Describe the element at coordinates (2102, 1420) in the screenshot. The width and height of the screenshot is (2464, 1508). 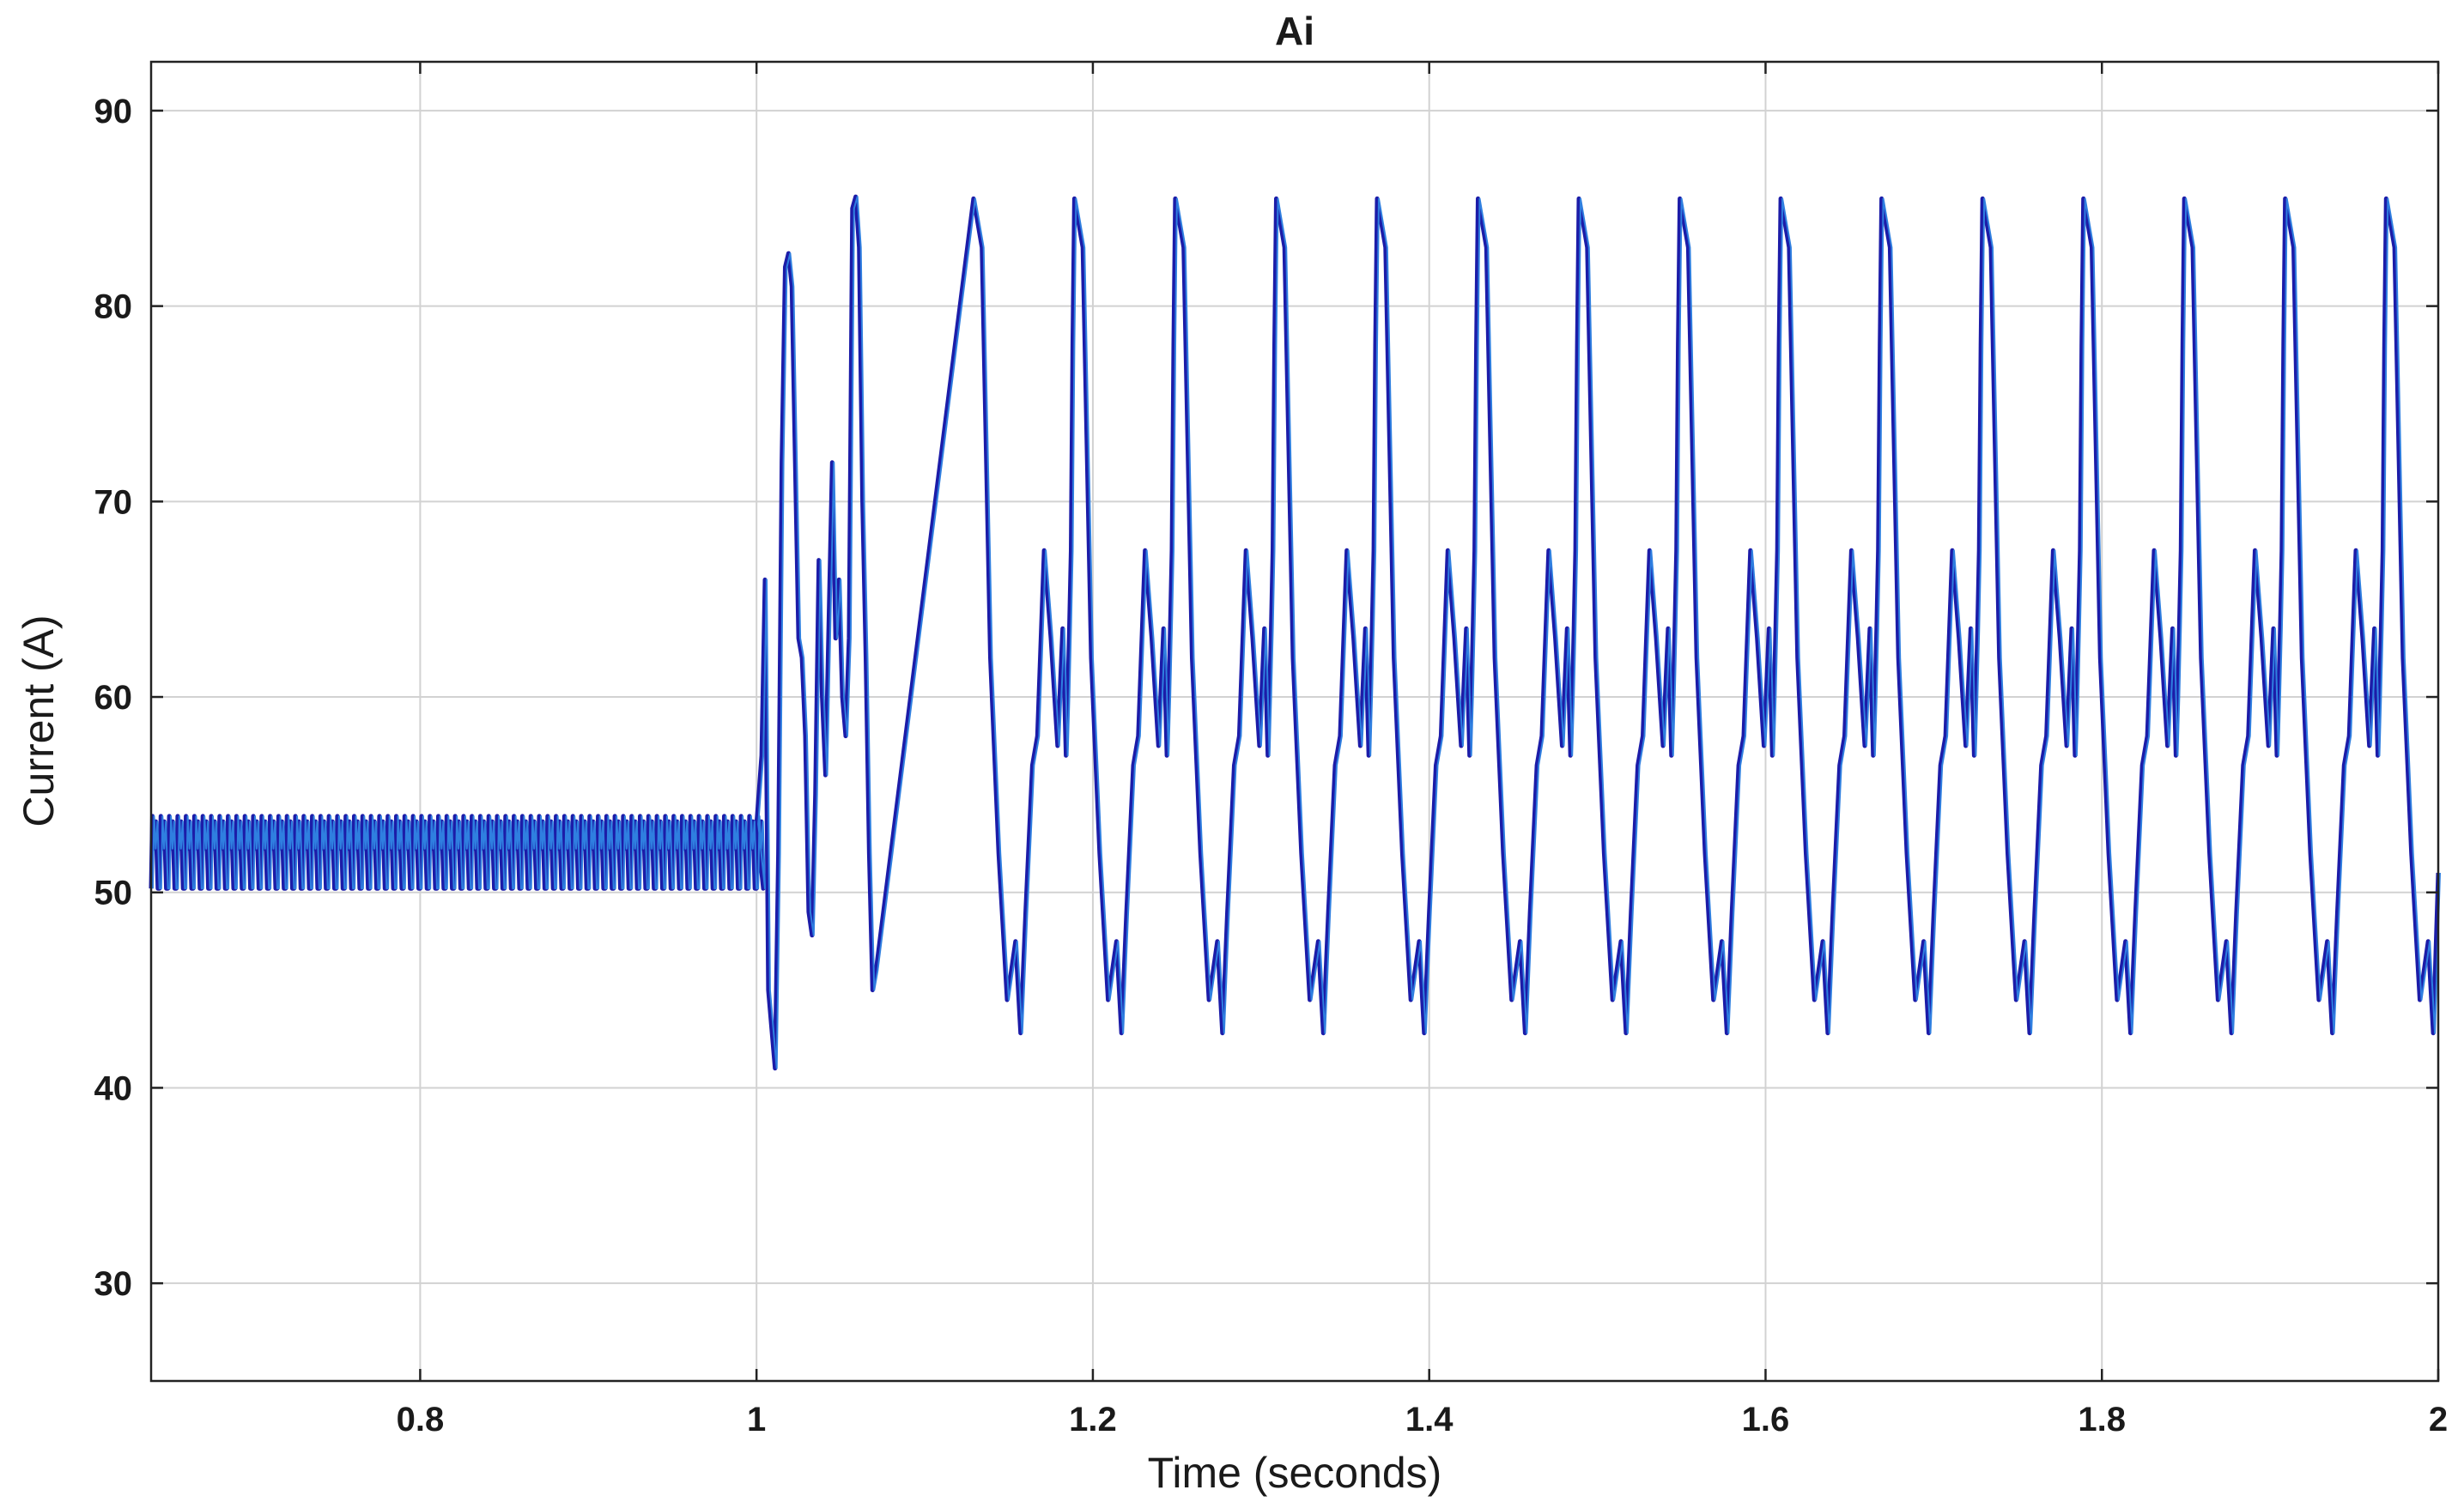
I see `x-tick-label: 1.8` at that location.